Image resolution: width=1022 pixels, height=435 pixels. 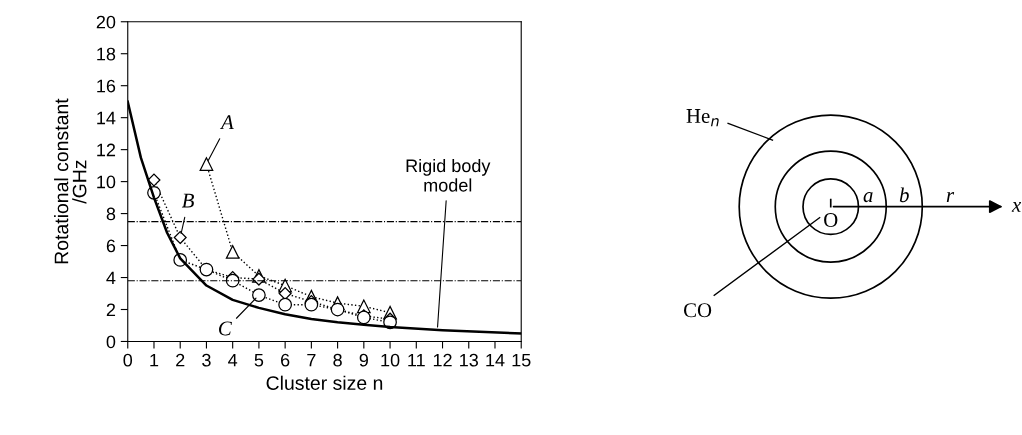 What do you see at coordinates (702, 118) in the screenshot?
I see `text: He$_{n}$` at bounding box center [702, 118].